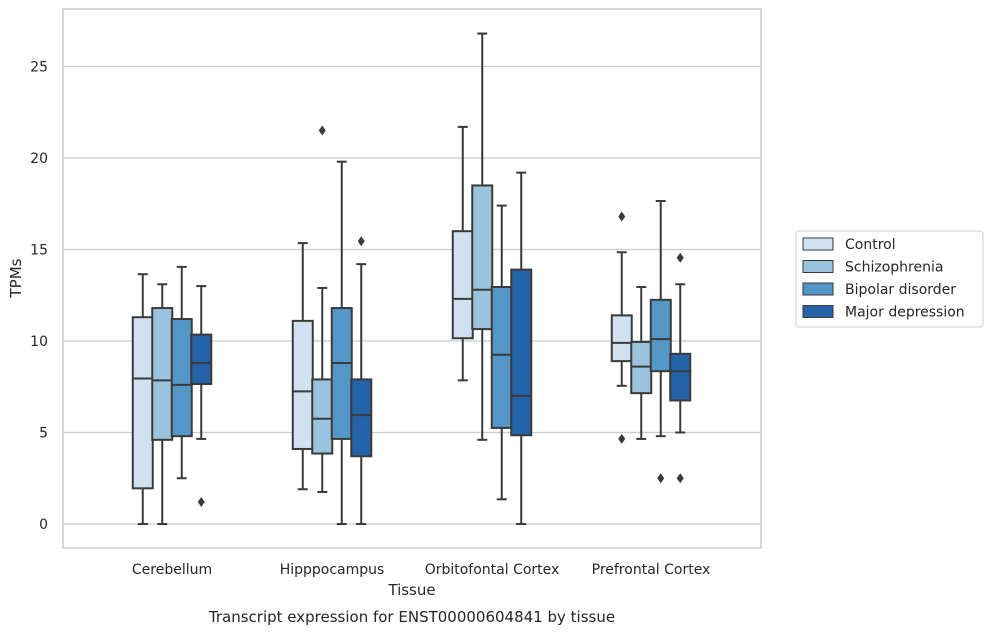 The width and height of the screenshot is (993, 634). Describe the element at coordinates (411, 590) in the screenshot. I see `x-axis-title: Tissue` at that location.